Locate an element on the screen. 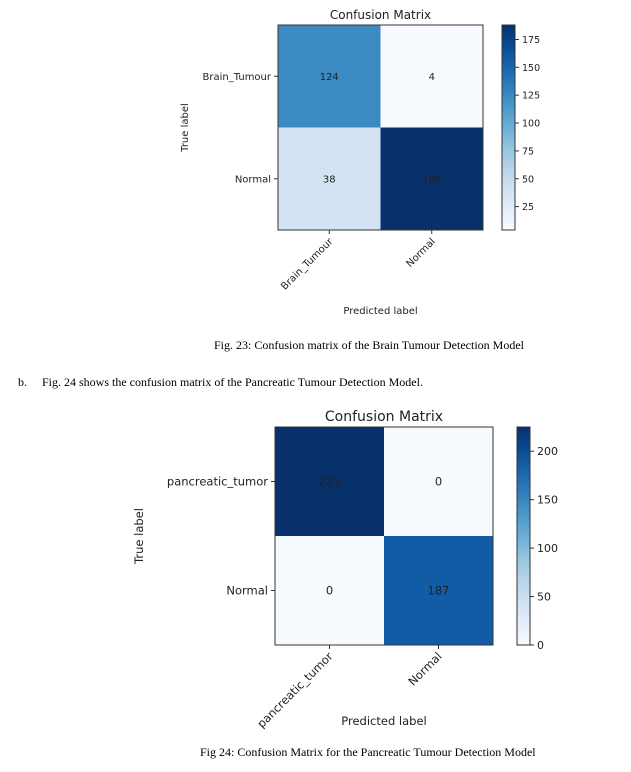 Image resolution: width=631 pixels, height=772 pixels. cell-value-label: 187 is located at coordinates (439, 591).